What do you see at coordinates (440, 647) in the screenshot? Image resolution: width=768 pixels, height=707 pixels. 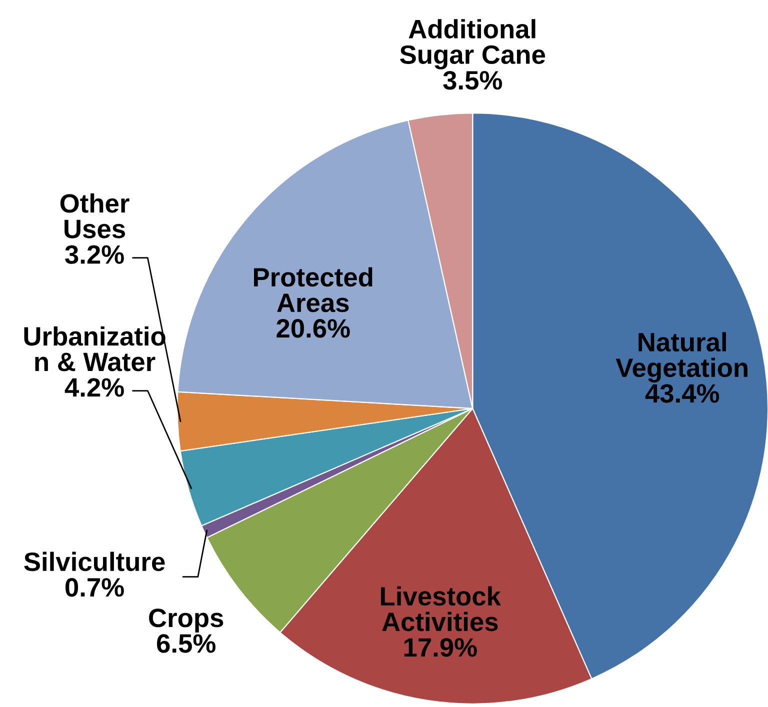 I see `data-label: 17.9%` at bounding box center [440, 647].